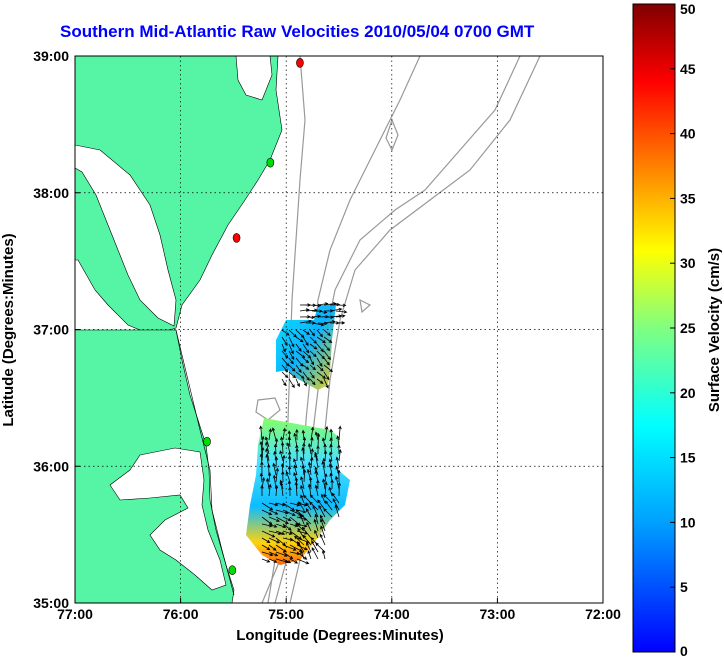 Image resolution: width=724 pixels, height=664 pixels. Describe the element at coordinates (688, 328) in the screenshot. I see `colorbar-tick-label: 25` at that location.